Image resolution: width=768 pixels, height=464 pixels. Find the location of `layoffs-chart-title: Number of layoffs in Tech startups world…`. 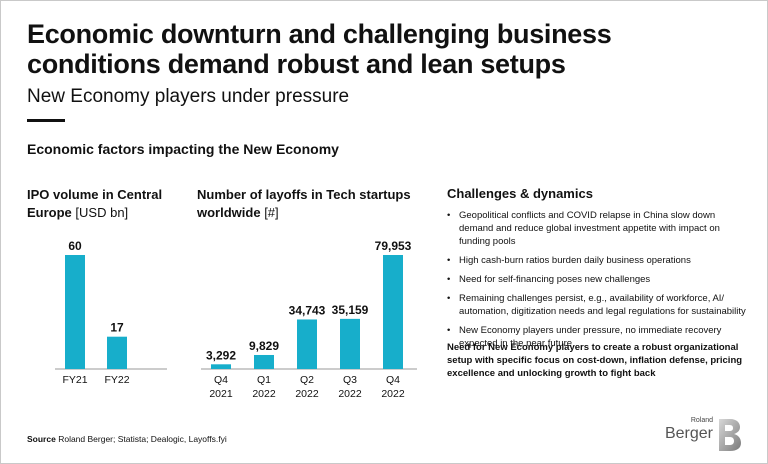

layoffs-chart-title: Number of layoffs in Tech startups world… is located at coordinates (307, 204).